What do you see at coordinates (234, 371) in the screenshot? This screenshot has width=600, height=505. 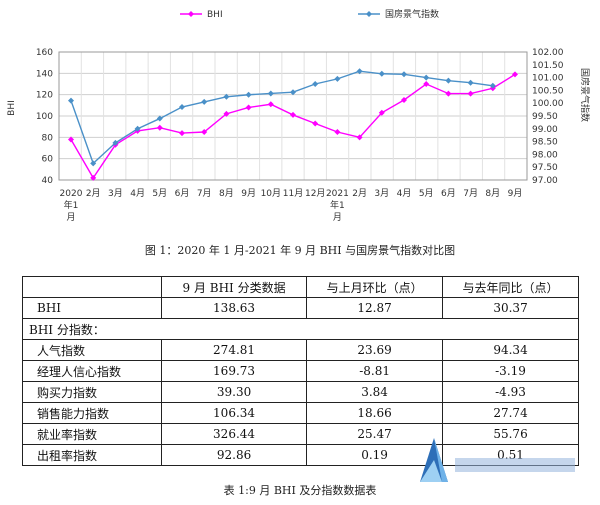 I see `table-cell: 169.73` at bounding box center [234, 371].